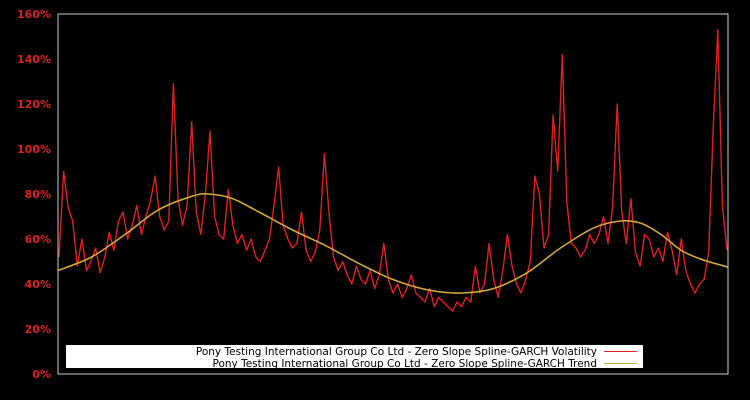 The image size is (750, 400). I want to click on y-tick-label: 160%, so click(34, 14).